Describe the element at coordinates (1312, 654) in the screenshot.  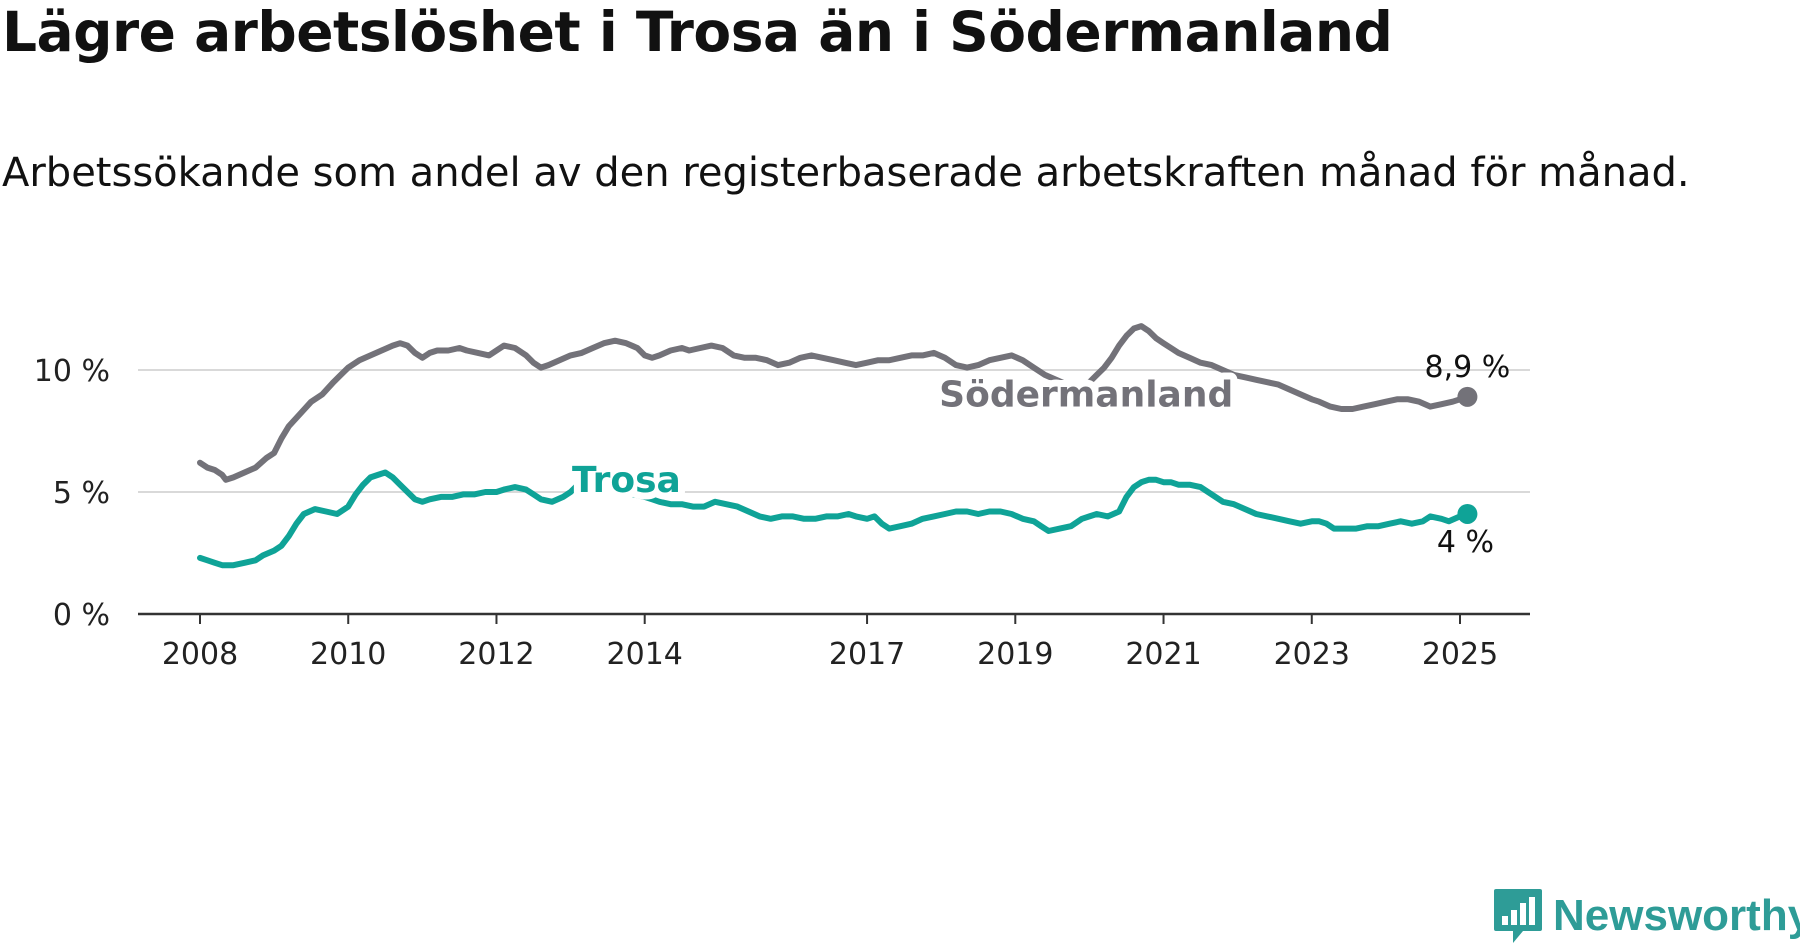
I see `x-tick-label: 2023` at that location.